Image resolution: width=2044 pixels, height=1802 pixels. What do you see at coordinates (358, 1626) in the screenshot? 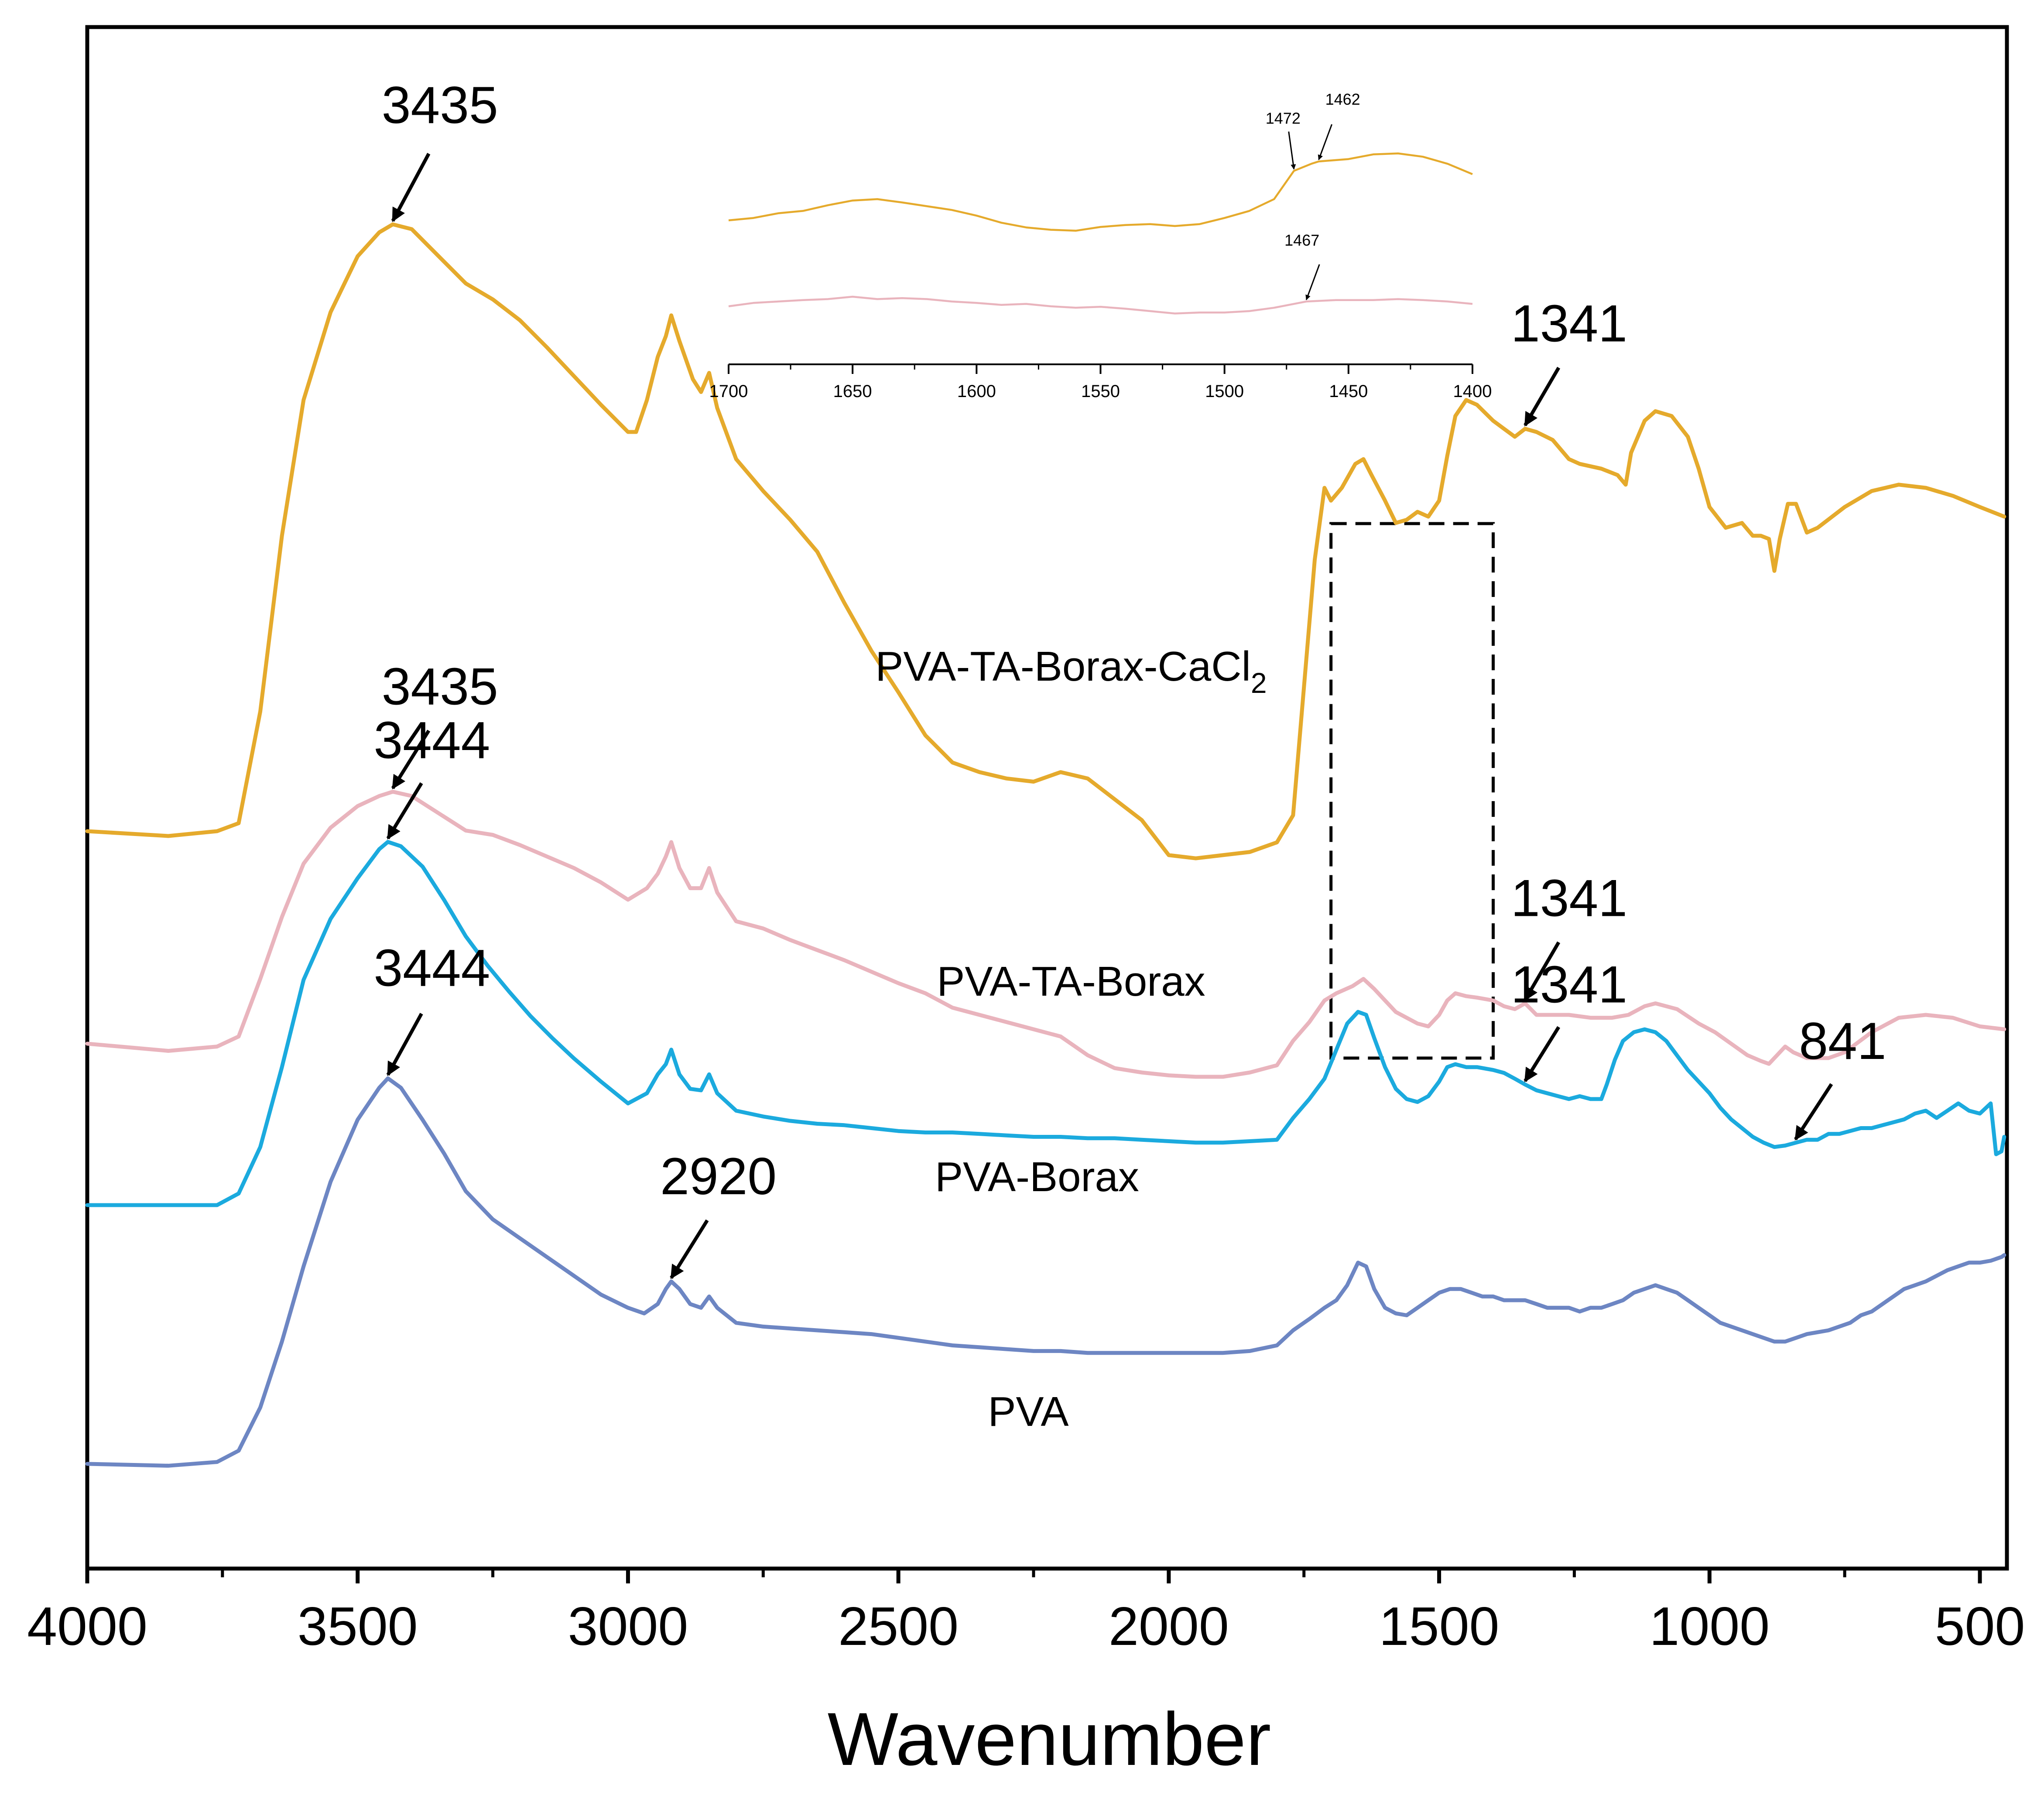
I see `x-tick-label: 3500` at bounding box center [358, 1626].